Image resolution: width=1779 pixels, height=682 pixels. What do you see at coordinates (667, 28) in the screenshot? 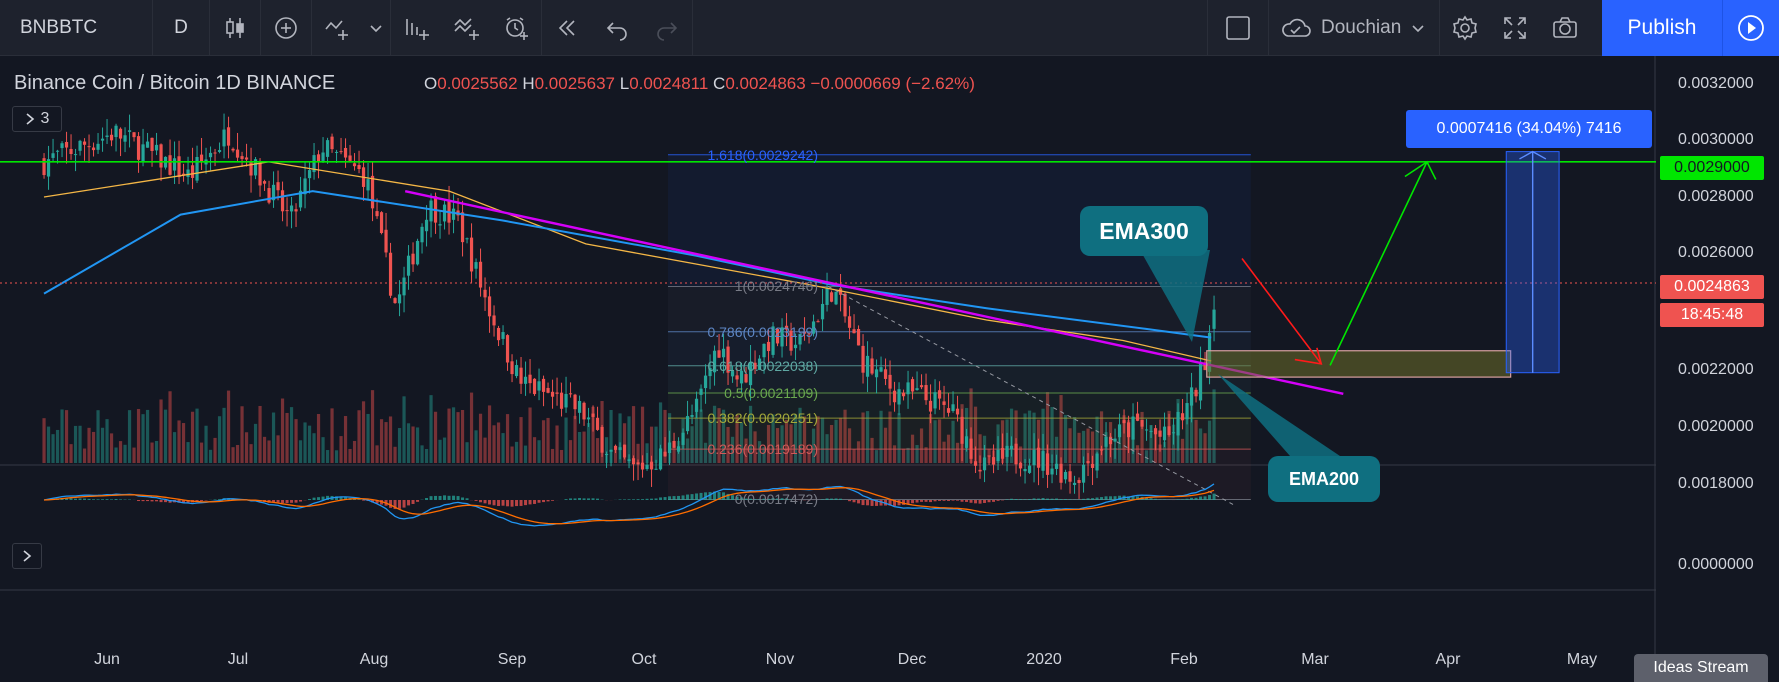
I see `redo-icon` at bounding box center [667, 28].